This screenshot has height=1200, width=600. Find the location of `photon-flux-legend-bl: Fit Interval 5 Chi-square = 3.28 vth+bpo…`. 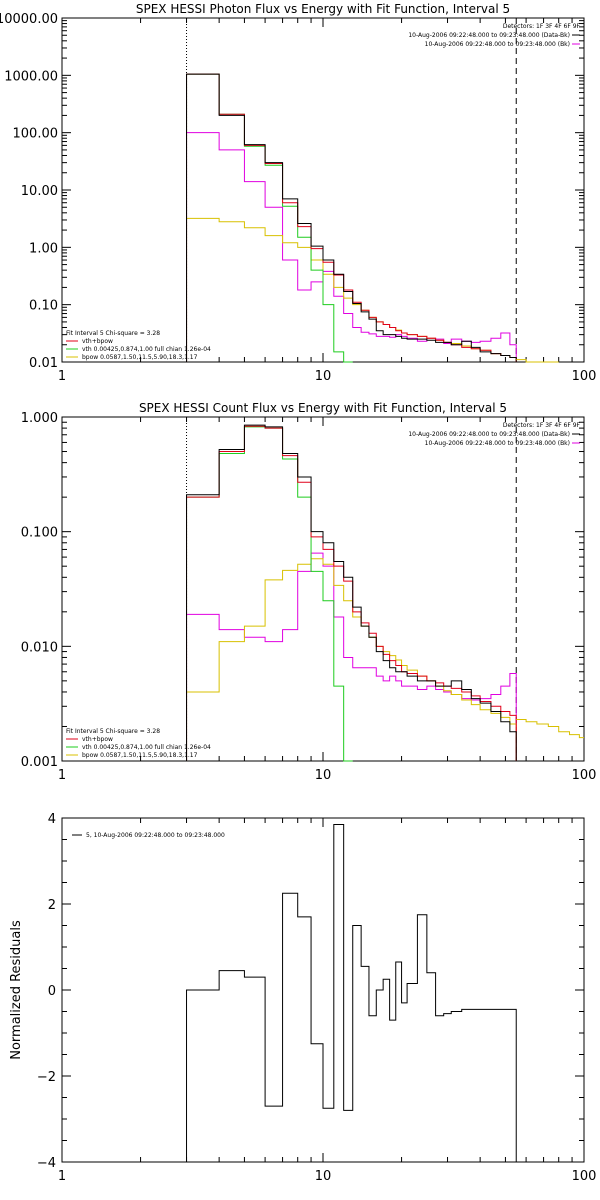

photon-flux-legend-bl: Fit Interval 5 Chi-square = 3.28 vth+bpo… is located at coordinates (138, 345).